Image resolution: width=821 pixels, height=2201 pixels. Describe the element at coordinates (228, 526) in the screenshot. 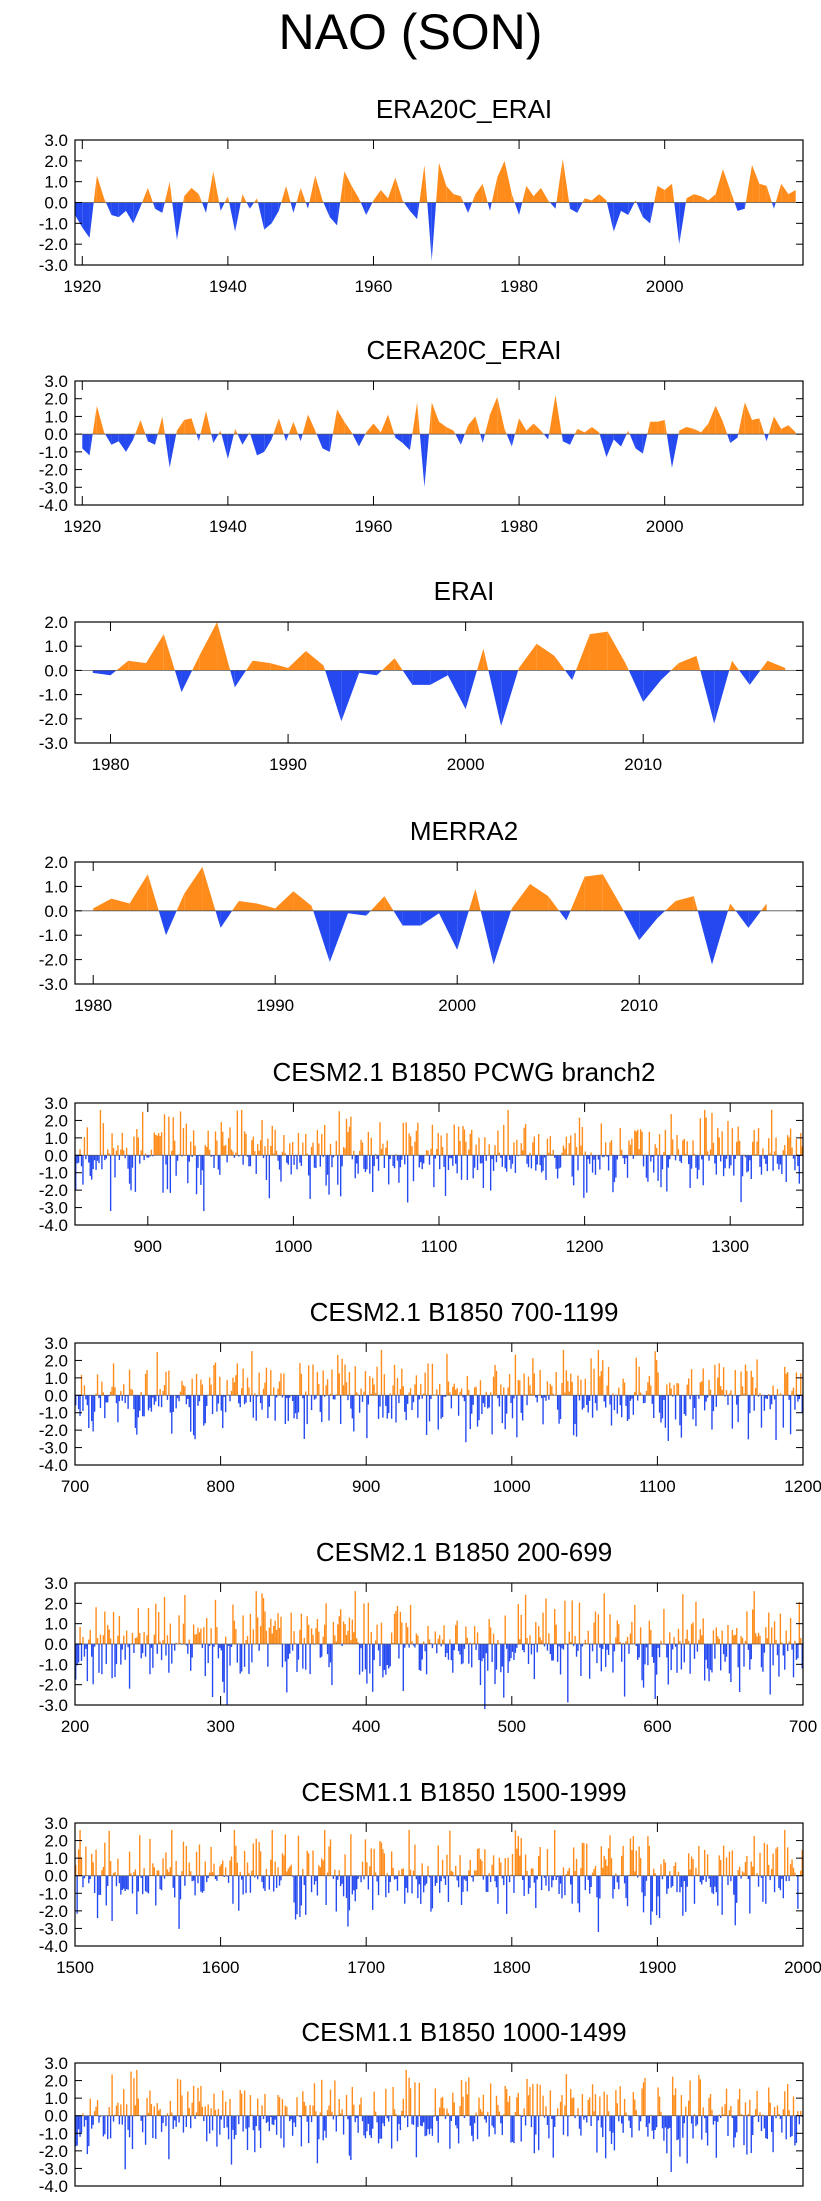

I see `x-tick-label: 1940` at that location.